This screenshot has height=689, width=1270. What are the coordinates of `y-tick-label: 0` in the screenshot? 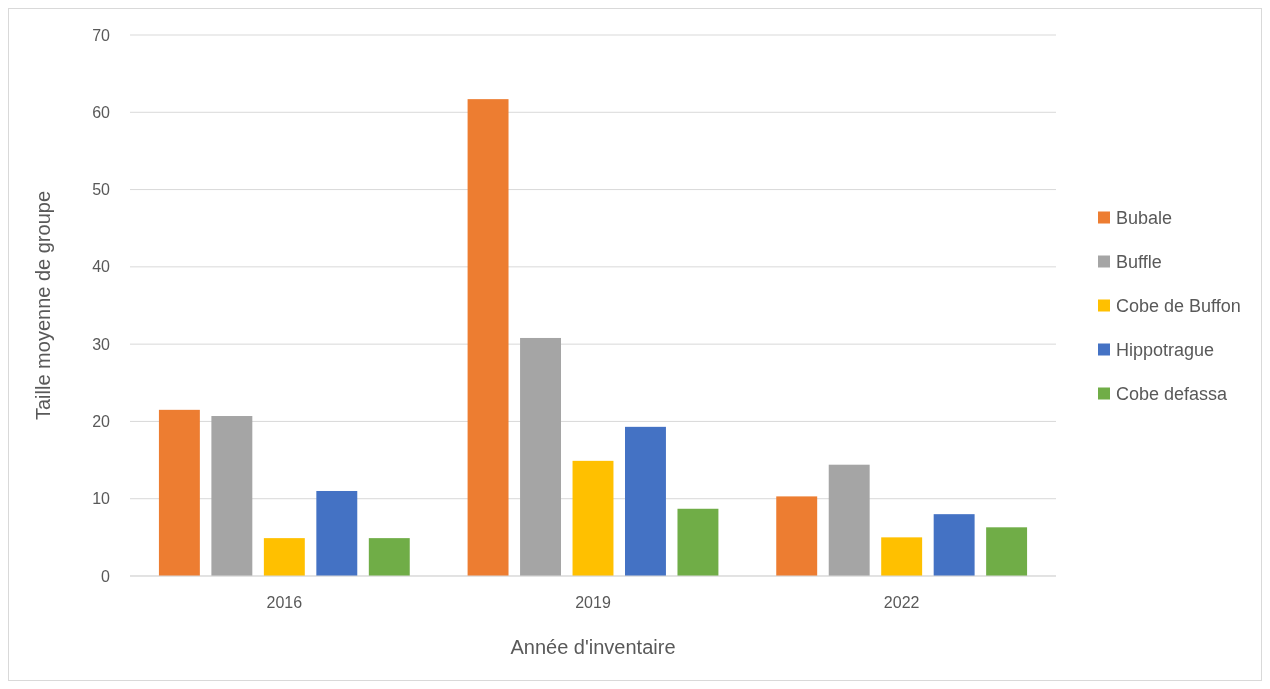 It's located at (106, 576).